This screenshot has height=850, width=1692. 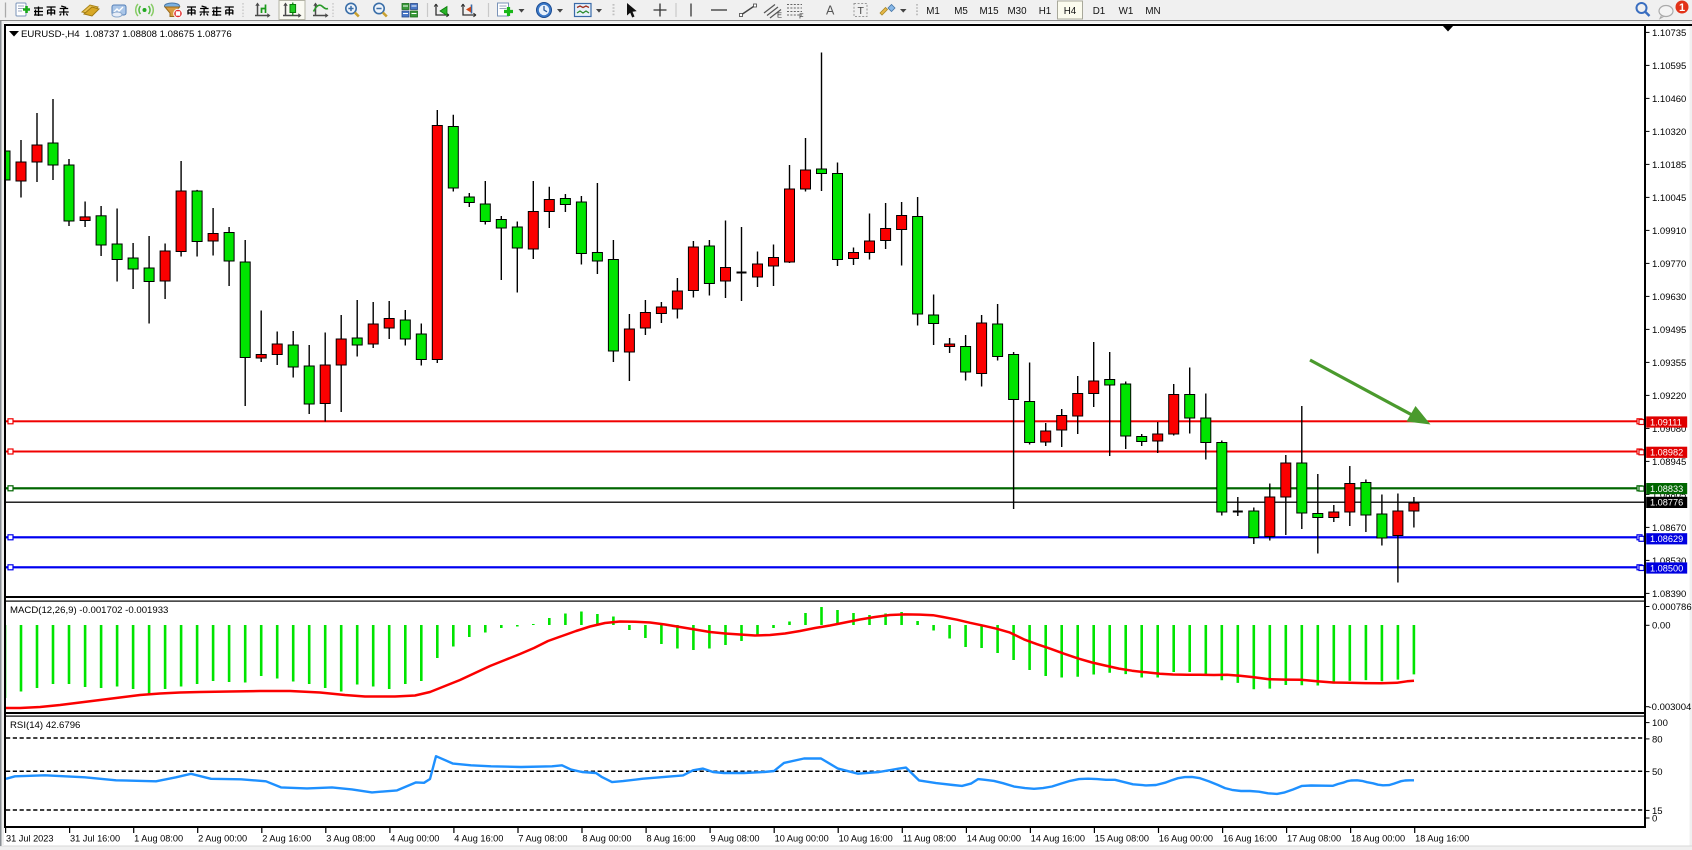 What do you see at coordinates (1669, 132) in the screenshot?
I see `svg-text: 1.10320` at bounding box center [1669, 132].